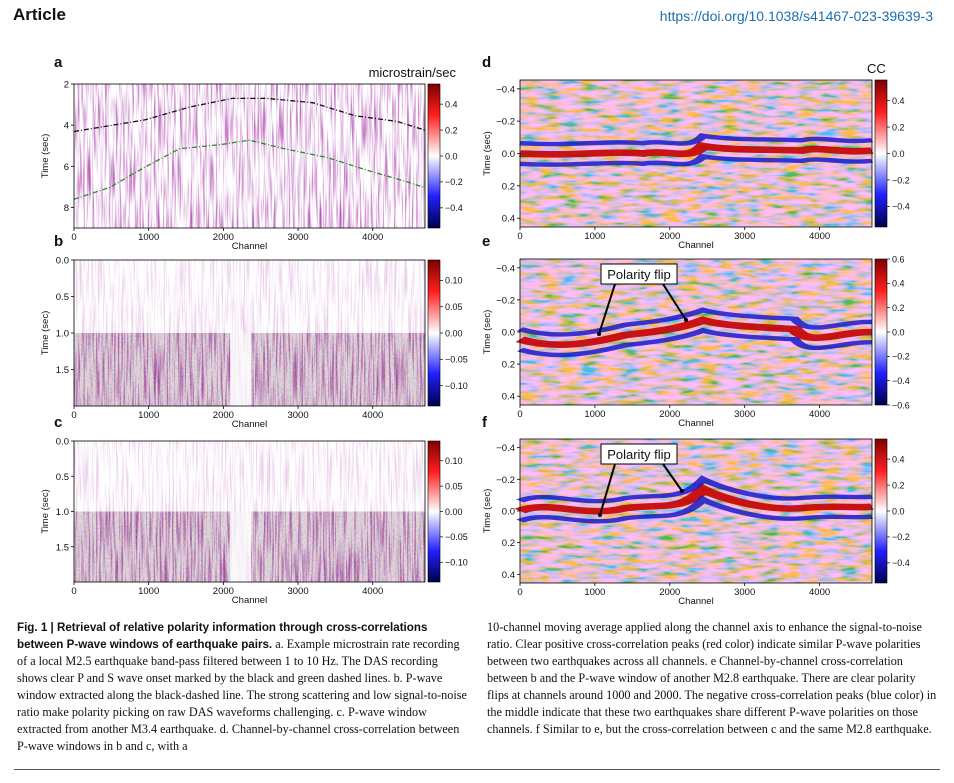  What do you see at coordinates (39, 14) in the screenshot?
I see `journal-section-label: Article` at bounding box center [39, 14].